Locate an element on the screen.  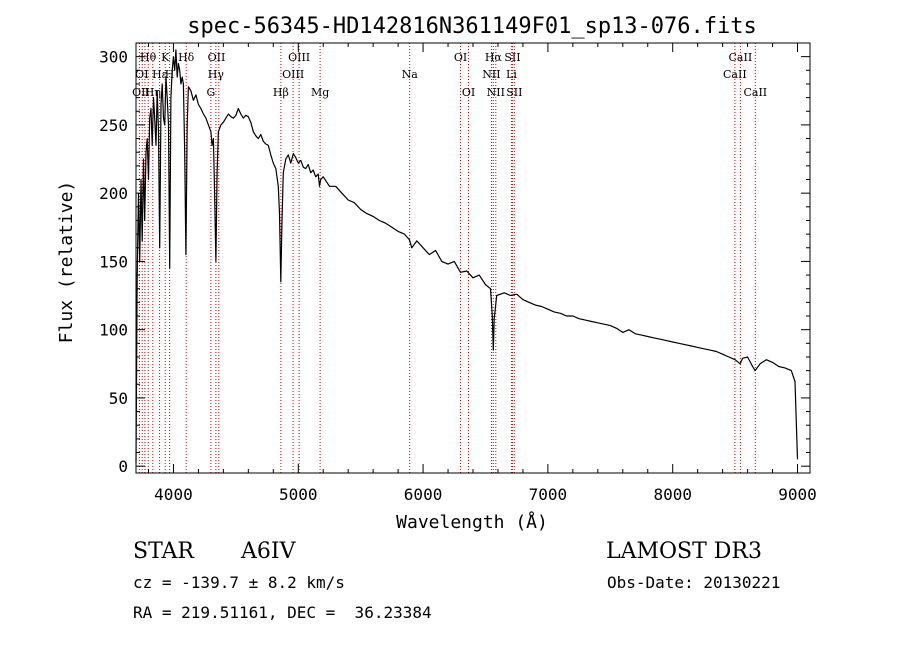
y-tick-label: 200 is located at coordinates (113, 193).